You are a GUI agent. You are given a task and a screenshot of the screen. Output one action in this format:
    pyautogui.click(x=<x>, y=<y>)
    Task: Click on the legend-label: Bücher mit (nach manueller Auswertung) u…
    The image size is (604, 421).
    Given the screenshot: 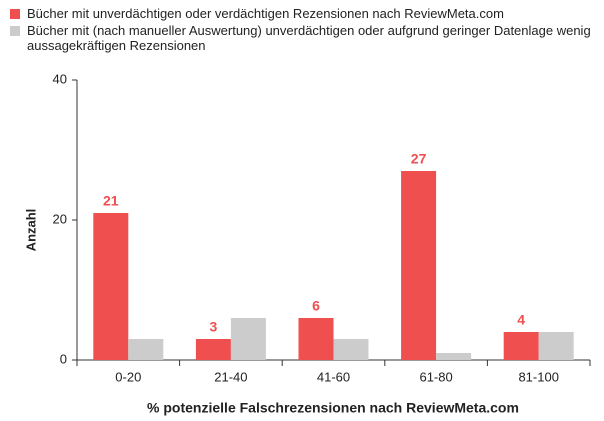 What is the action you would take?
    pyautogui.click(x=309, y=38)
    